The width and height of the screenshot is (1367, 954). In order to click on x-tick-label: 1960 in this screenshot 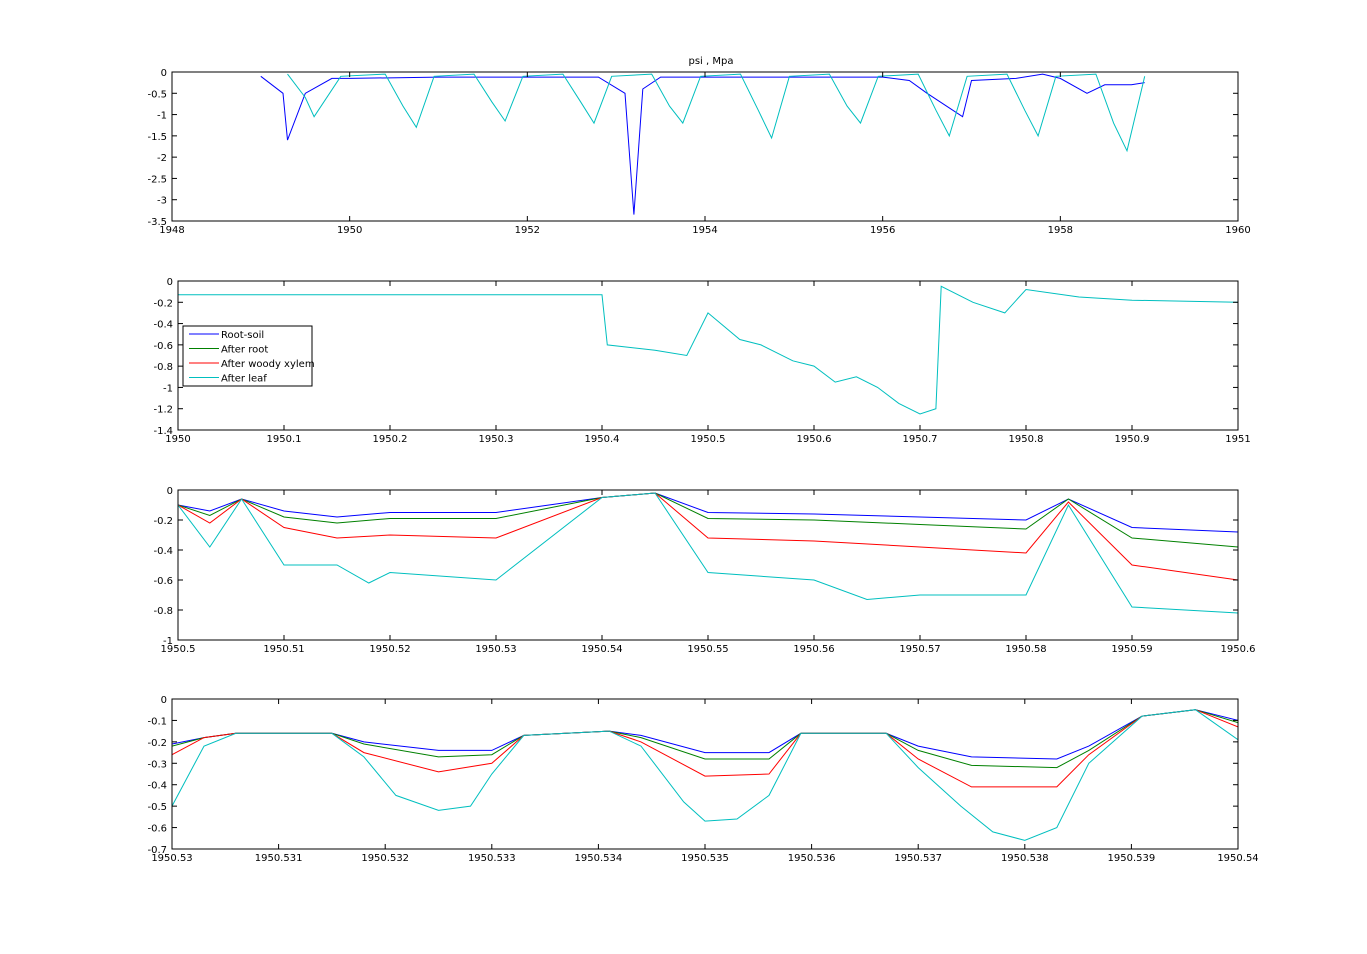, I will do `click(1237, 230)`.